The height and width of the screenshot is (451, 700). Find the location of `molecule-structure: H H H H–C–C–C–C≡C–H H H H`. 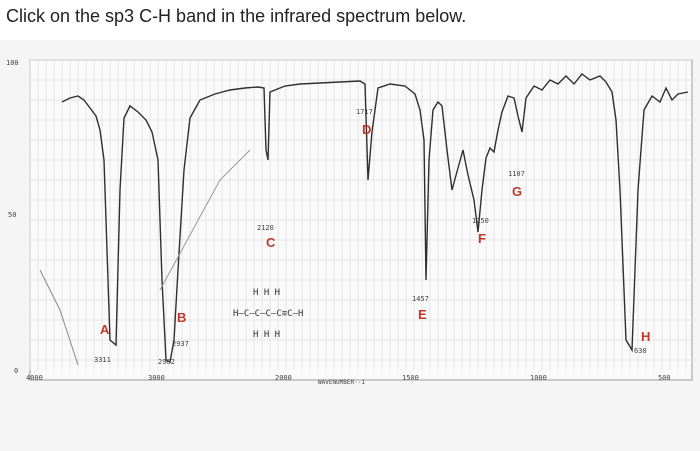

molecule-structure: H H H H–C–C–C–C≡C–H H H H is located at coordinates (268, 314).